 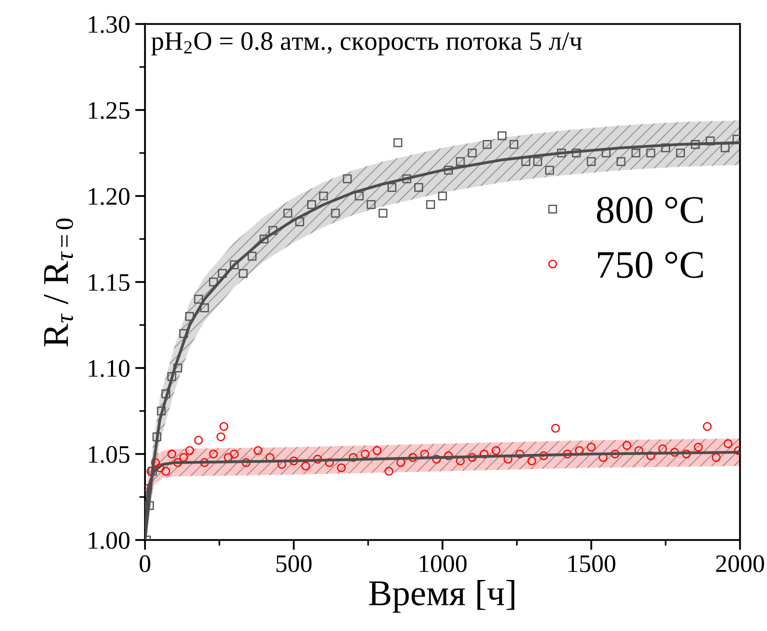 What do you see at coordinates (443, 563) in the screenshot?
I see `x-tick-label: 1000` at bounding box center [443, 563].